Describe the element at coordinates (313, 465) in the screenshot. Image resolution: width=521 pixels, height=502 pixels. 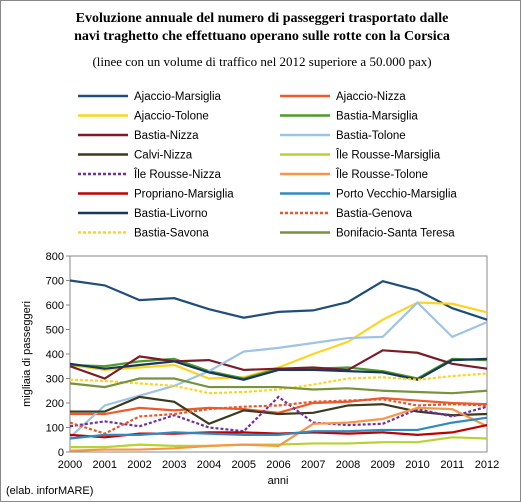
I see `x-tick-label: 2007` at that location.